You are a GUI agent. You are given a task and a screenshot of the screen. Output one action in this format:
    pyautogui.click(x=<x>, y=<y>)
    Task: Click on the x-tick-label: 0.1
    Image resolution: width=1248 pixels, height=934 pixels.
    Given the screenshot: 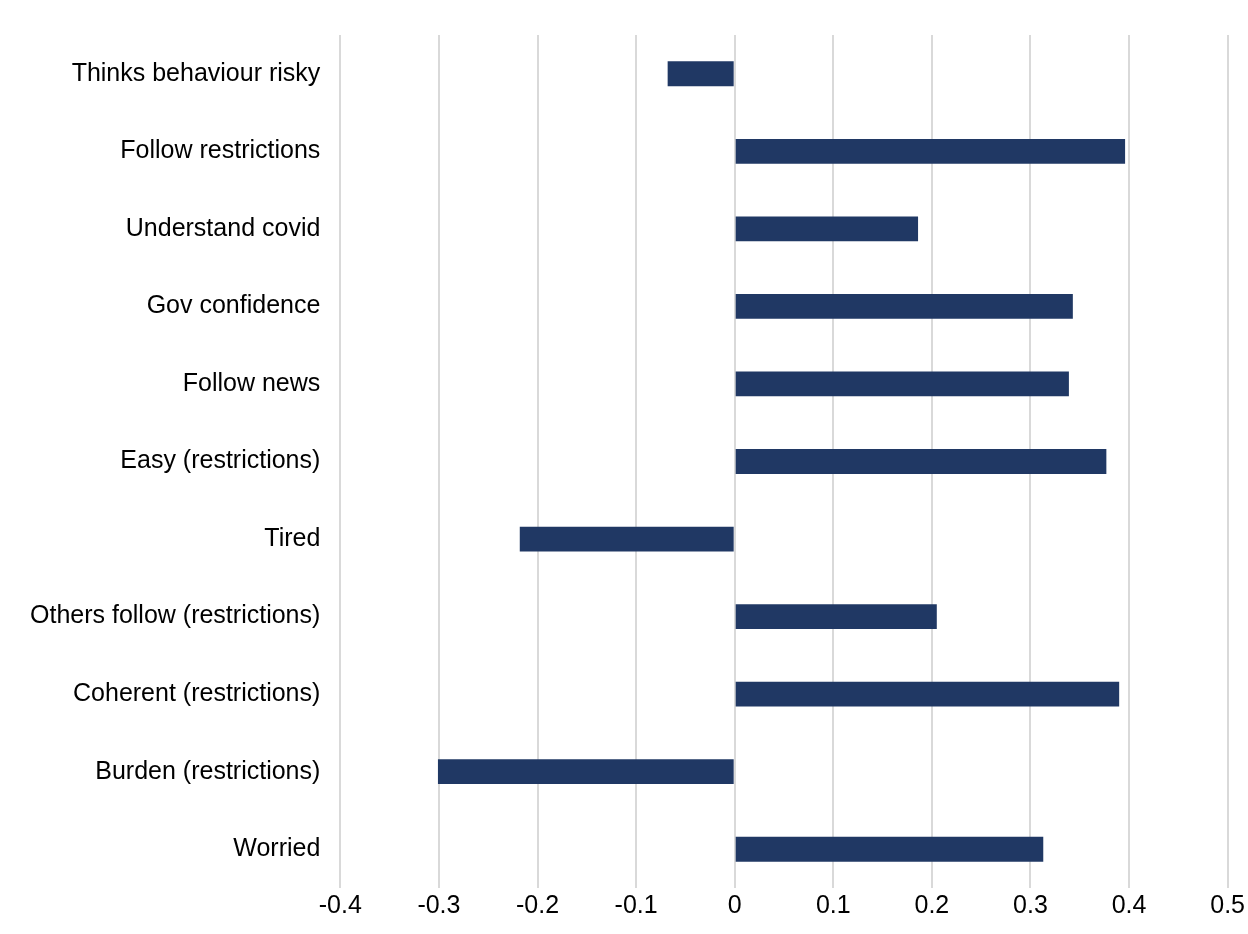 What is the action you would take?
    pyautogui.click(x=833, y=903)
    